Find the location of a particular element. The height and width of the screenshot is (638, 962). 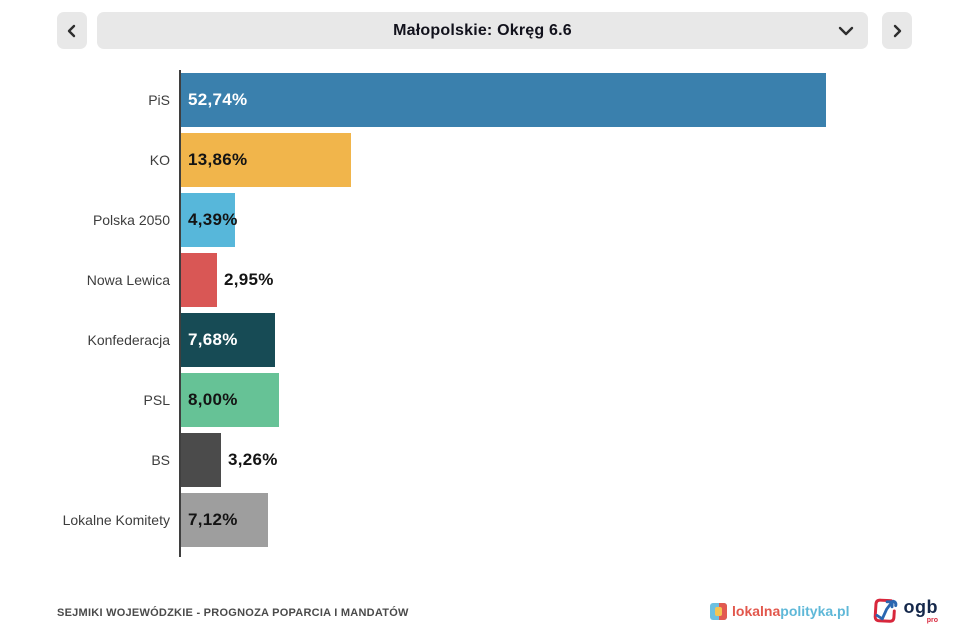

bar-track-polska-2050: 4,39% is located at coordinates (571, 220).